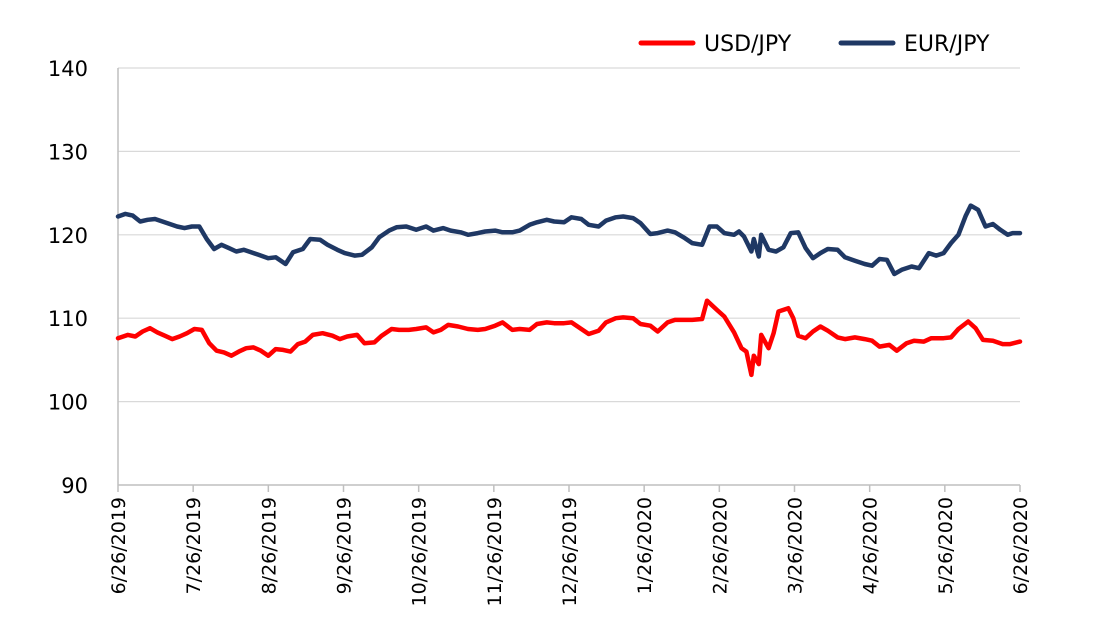 The image size is (1096, 643). I want to click on y-tick-label: 100, so click(68, 403).